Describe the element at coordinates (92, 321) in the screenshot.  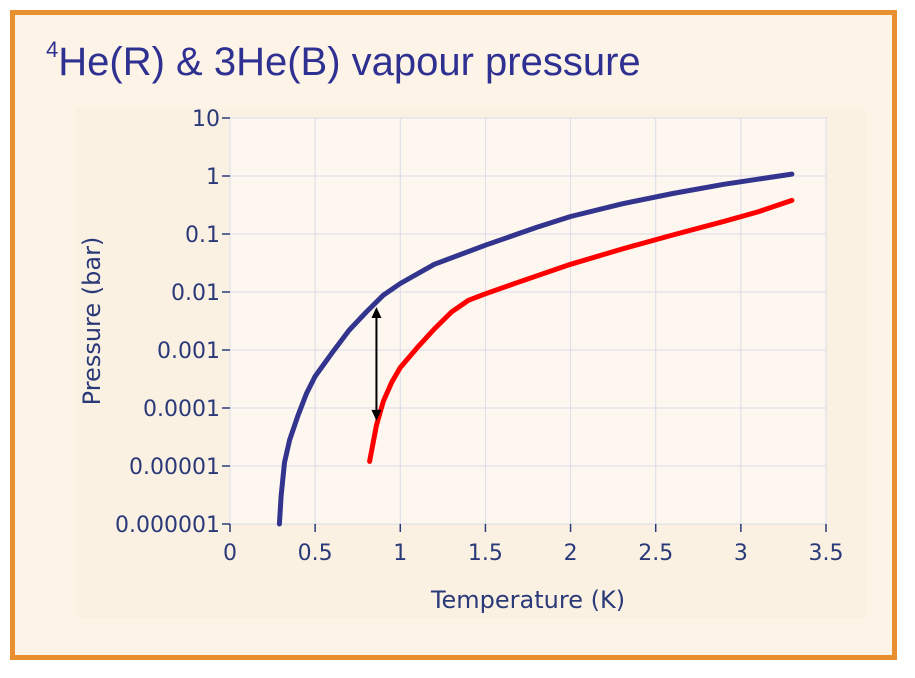
I see `y-axis-title: Pressure (bar)` at that location.